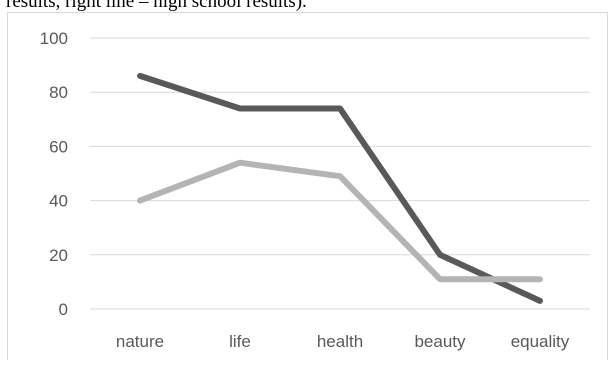  What do you see at coordinates (54, 38) in the screenshot?
I see `y-tick-label-100: 100` at bounding box center [54, 38].